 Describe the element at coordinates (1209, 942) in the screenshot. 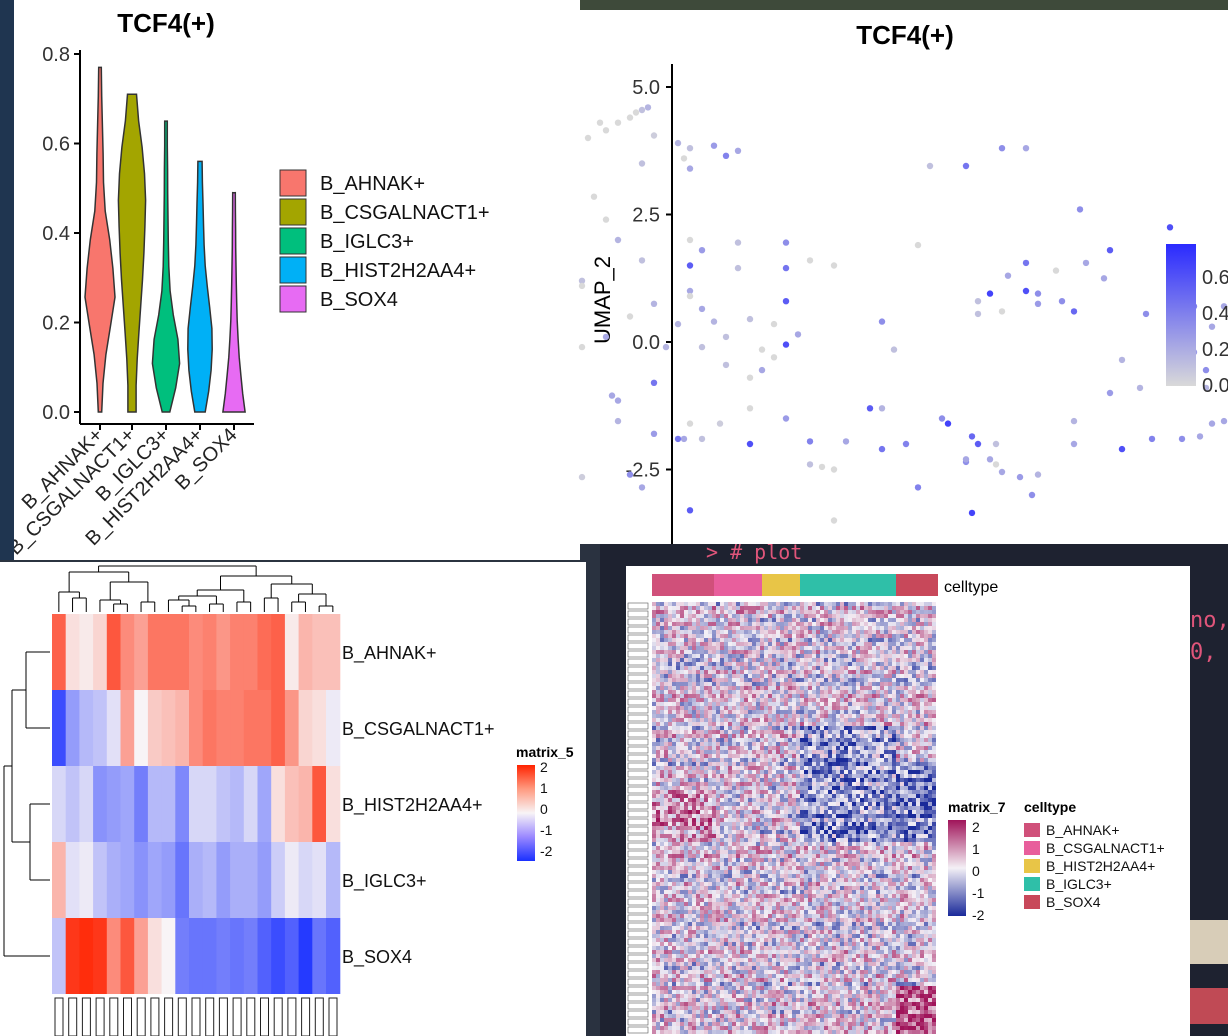

I see `broom-icon` at that location.